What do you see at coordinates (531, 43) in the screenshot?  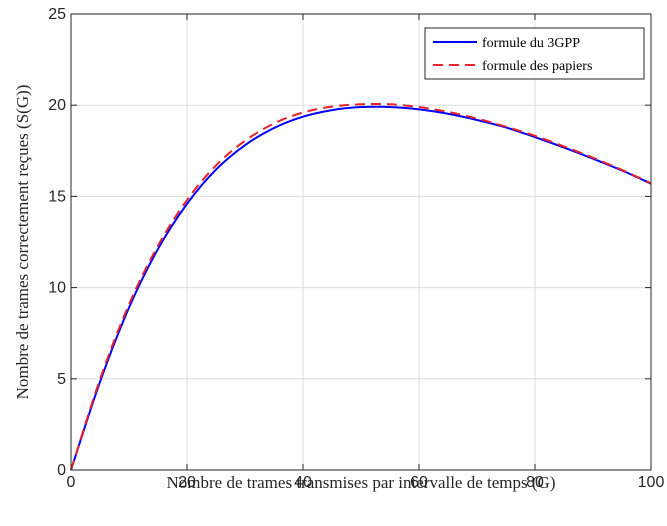 I see `legend-label-3gpp: formule du 3GPP` at bounding box center [531, 43].